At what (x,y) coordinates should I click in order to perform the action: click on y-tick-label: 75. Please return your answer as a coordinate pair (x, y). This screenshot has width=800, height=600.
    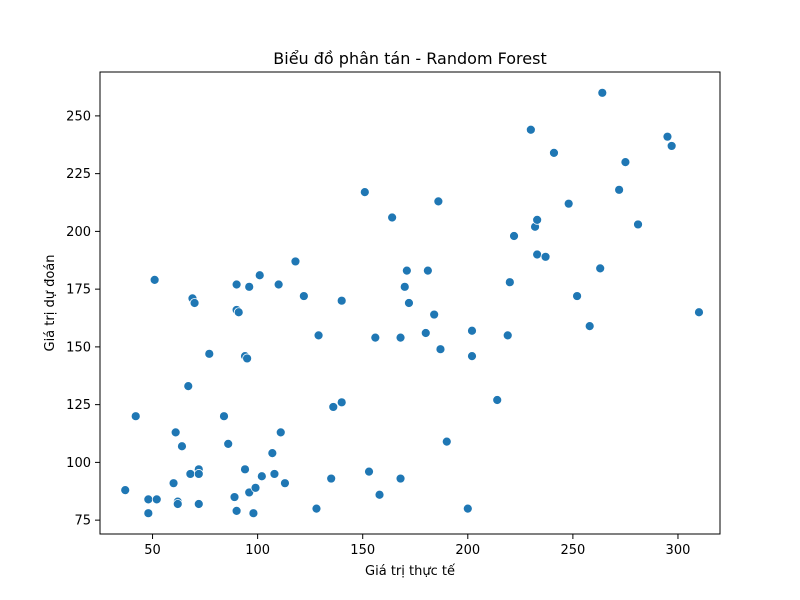
    Looking at the image, I should click on (82, 521).